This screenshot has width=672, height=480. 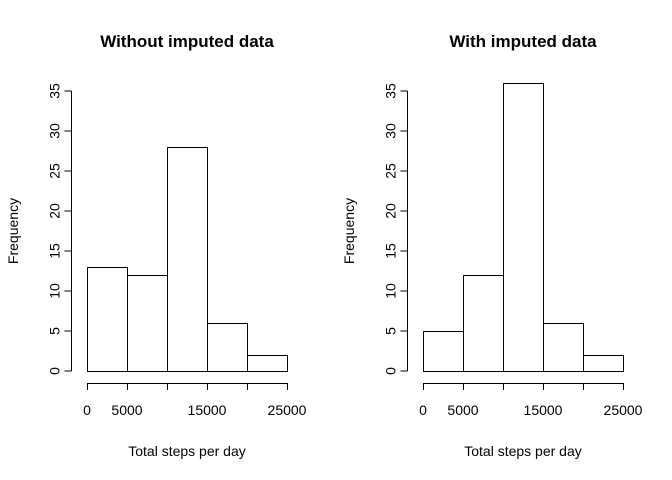 What do you see at coordinates (187, 41) in the screenshot?
I see `chart-title: Without imputed data` at bounding box center [187, 41].